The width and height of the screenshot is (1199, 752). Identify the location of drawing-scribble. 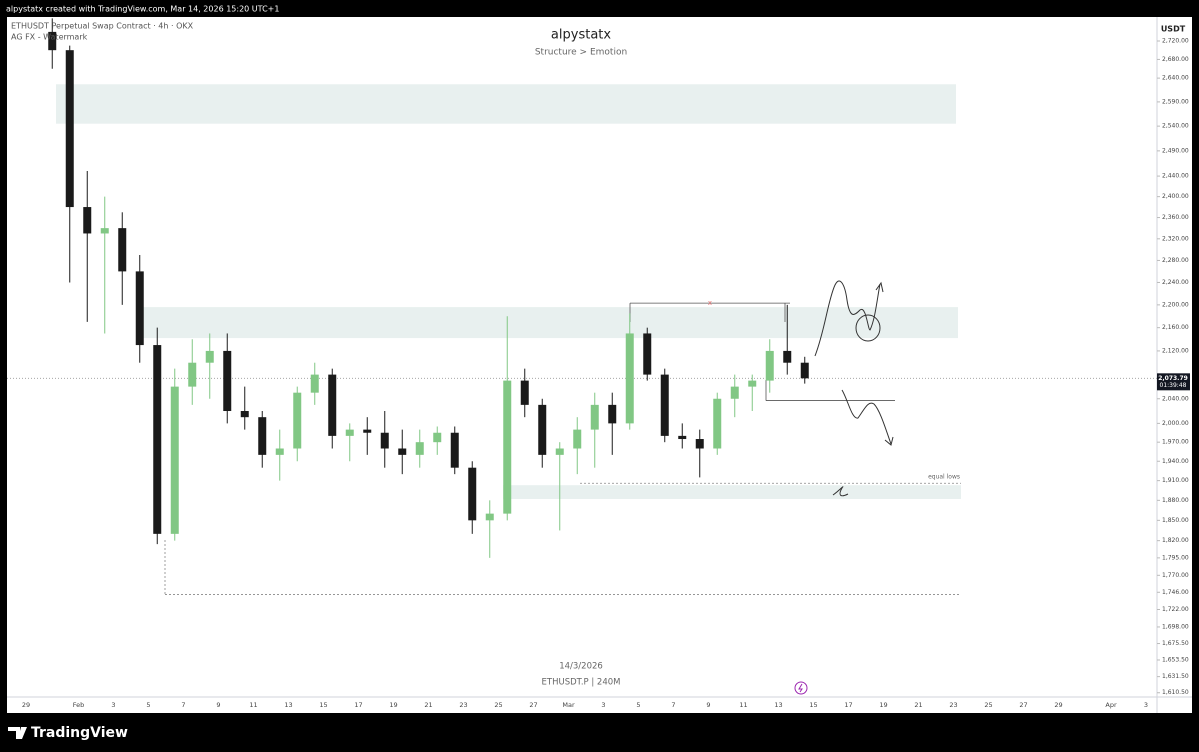
(840, 491).